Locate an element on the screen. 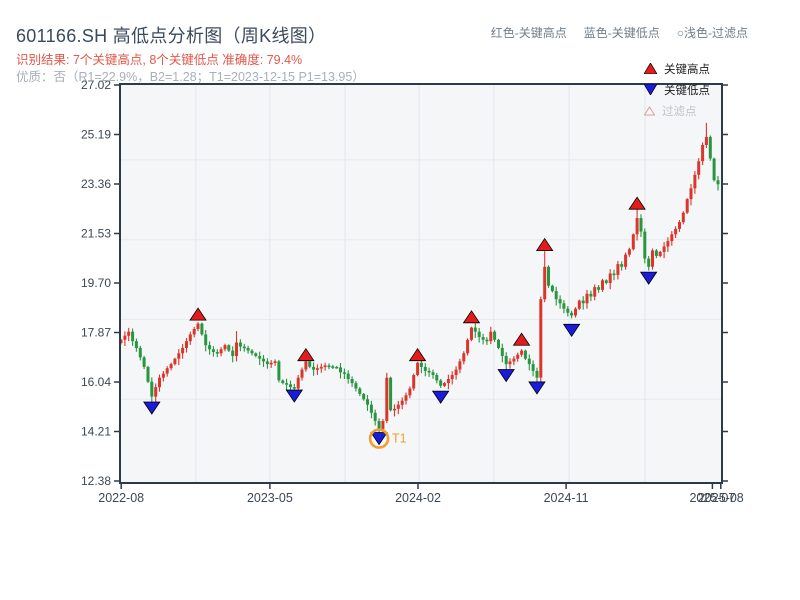 This screenshot has height=600, width=800. legend-label-key-low: 关键低点 is located at coordinates (687, 90).